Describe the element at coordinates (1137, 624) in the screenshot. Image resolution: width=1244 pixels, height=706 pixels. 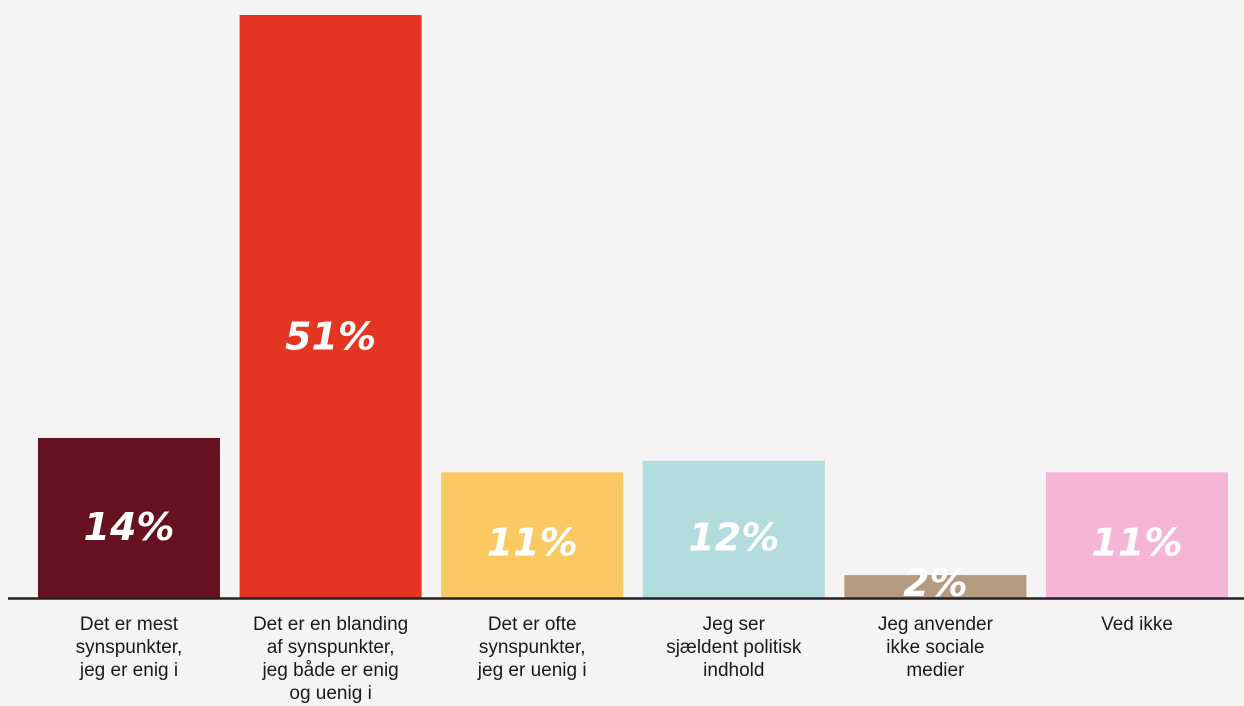
I see `category-label-6: Ved ikke` at that location.